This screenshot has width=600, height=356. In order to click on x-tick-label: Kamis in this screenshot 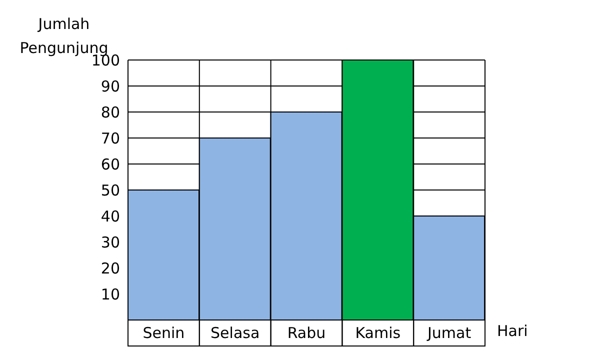, I will do `click(378, 333)`.